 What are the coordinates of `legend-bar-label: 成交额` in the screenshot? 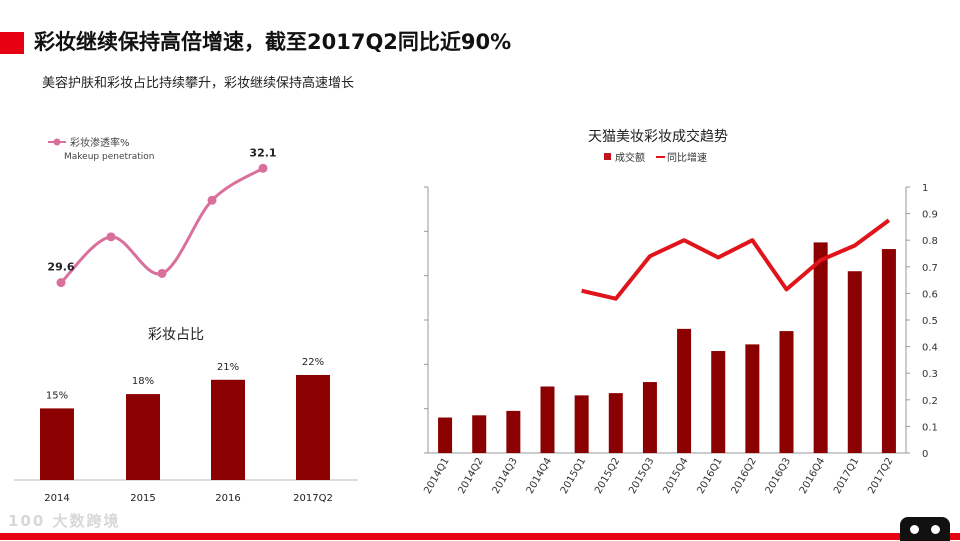 It's located at (630, 157).